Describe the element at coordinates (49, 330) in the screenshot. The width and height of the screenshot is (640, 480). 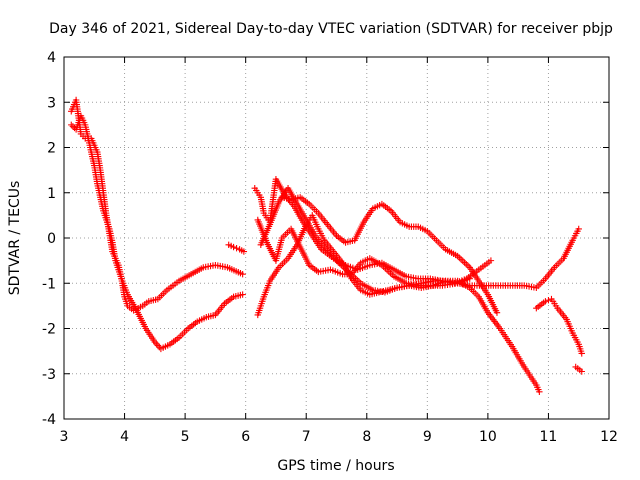
I see `y-tick-label: -2` at that location.